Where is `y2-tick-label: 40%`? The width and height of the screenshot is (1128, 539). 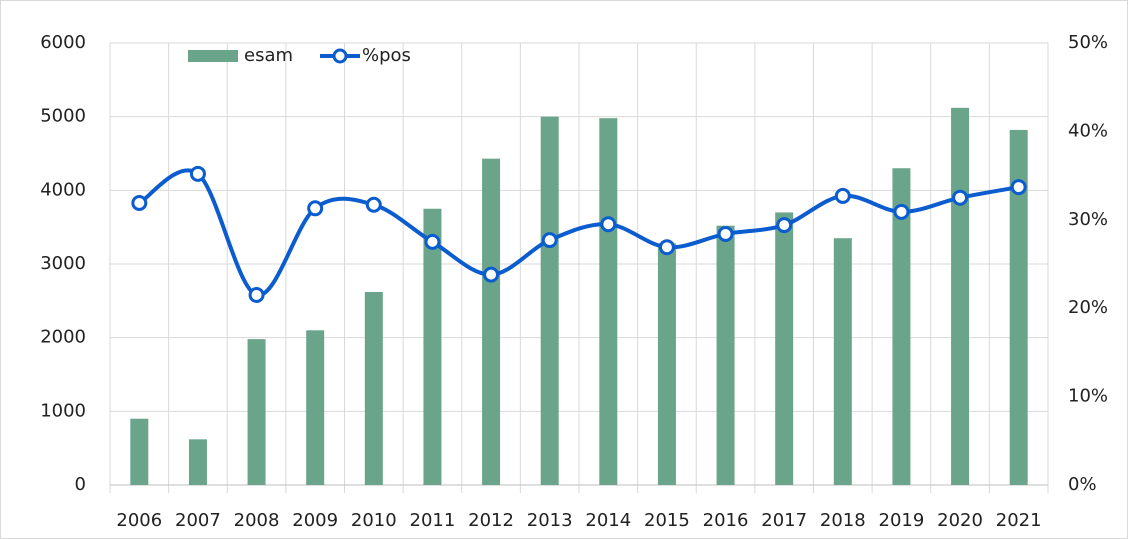
y2-tick-label: 40% is located at coordinates (1088, 130).